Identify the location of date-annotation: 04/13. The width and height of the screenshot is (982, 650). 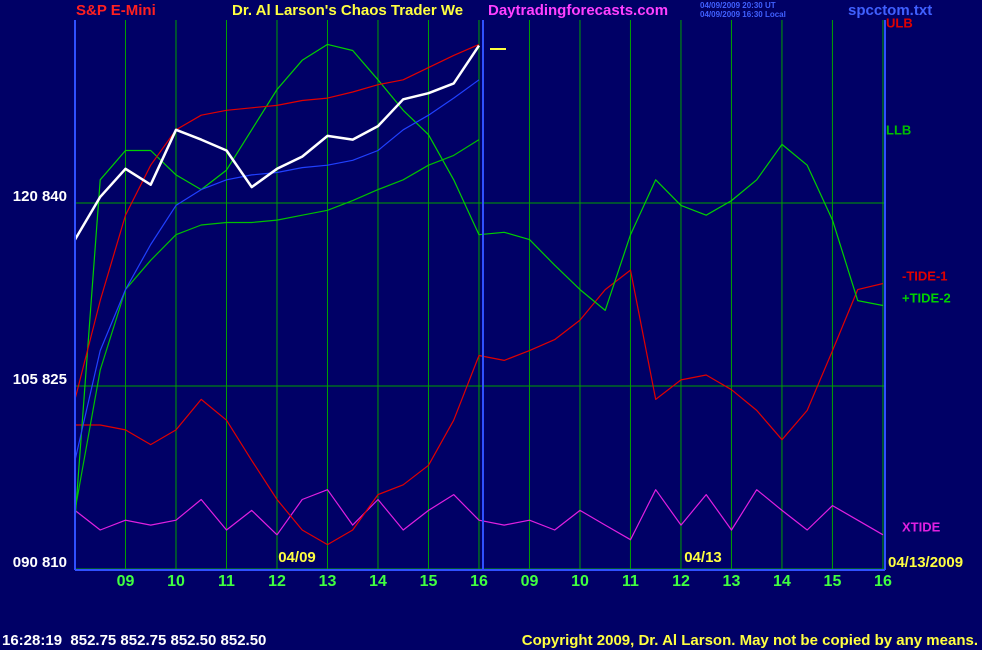
(703, 557).